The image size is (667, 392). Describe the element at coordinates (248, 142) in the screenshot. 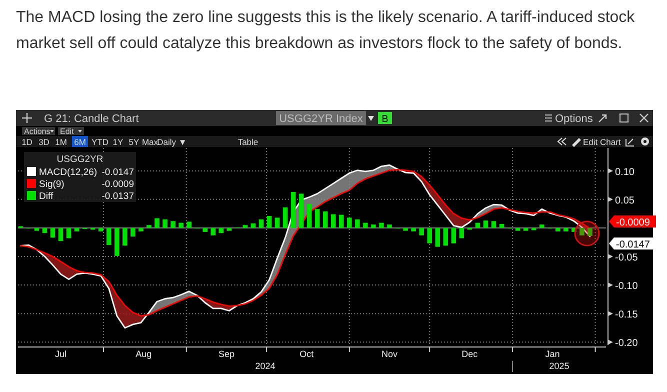

I see `text: Table` at that location.